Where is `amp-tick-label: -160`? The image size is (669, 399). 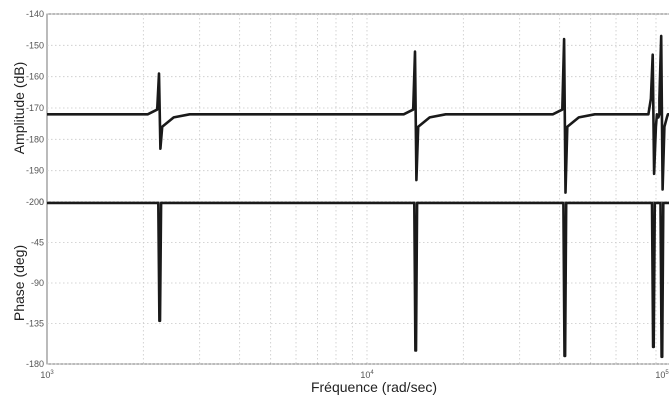 amp-tick-label: -160 is located at coordinates (35, 77).